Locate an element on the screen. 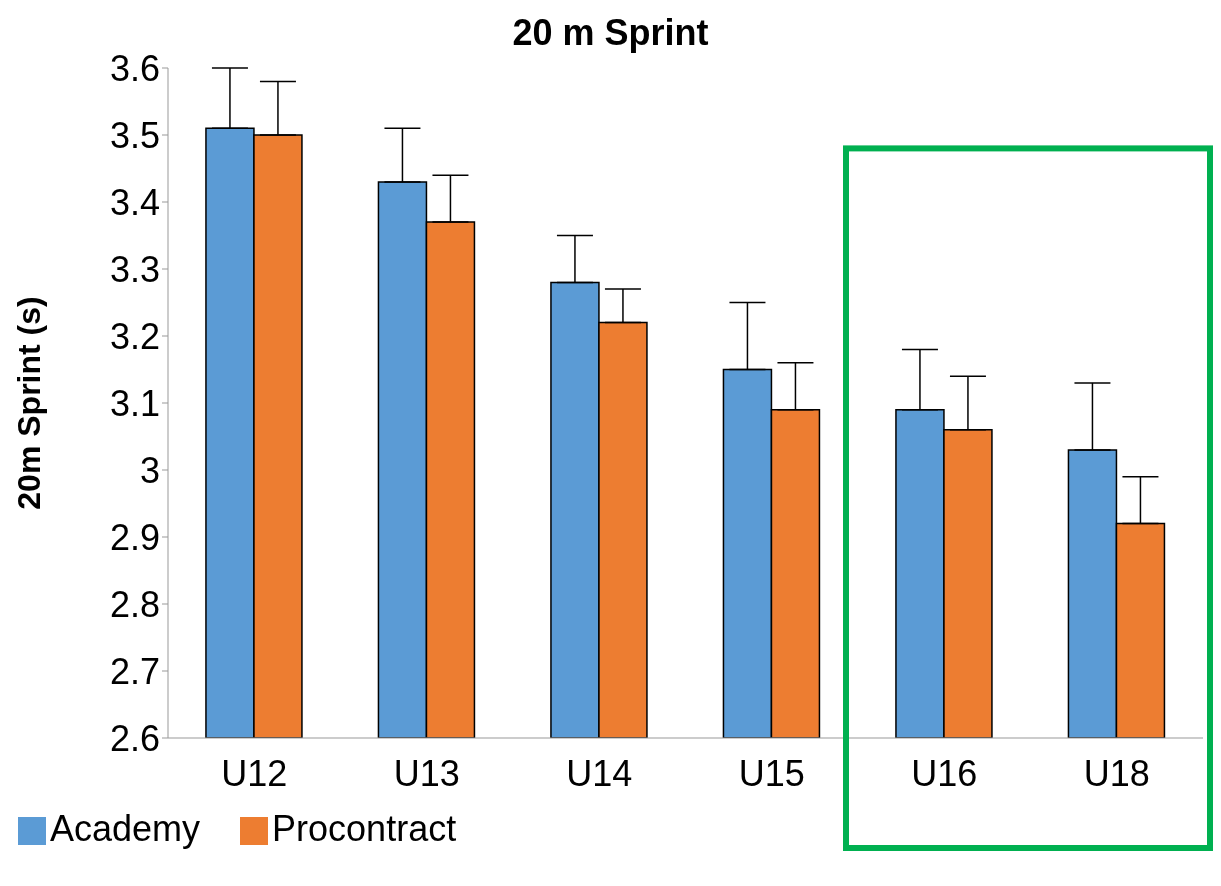 The image size is (1221, 886). x-tick-label: U15 is located at coordinates (771, 773).